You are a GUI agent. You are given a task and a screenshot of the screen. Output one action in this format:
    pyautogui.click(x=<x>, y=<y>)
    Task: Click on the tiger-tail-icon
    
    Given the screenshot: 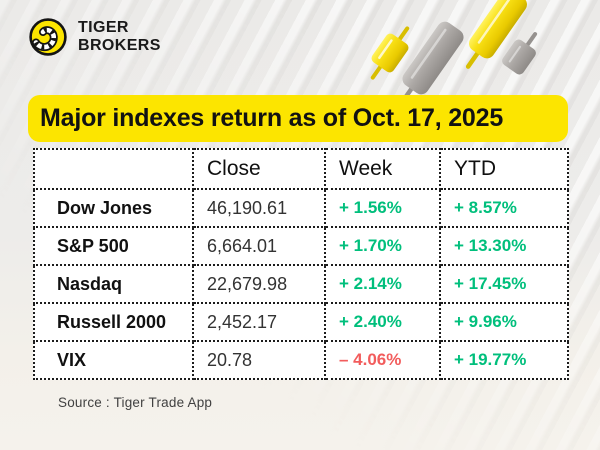 What is the action you would take?
    pyautogui.click(x=48, y=37)
    